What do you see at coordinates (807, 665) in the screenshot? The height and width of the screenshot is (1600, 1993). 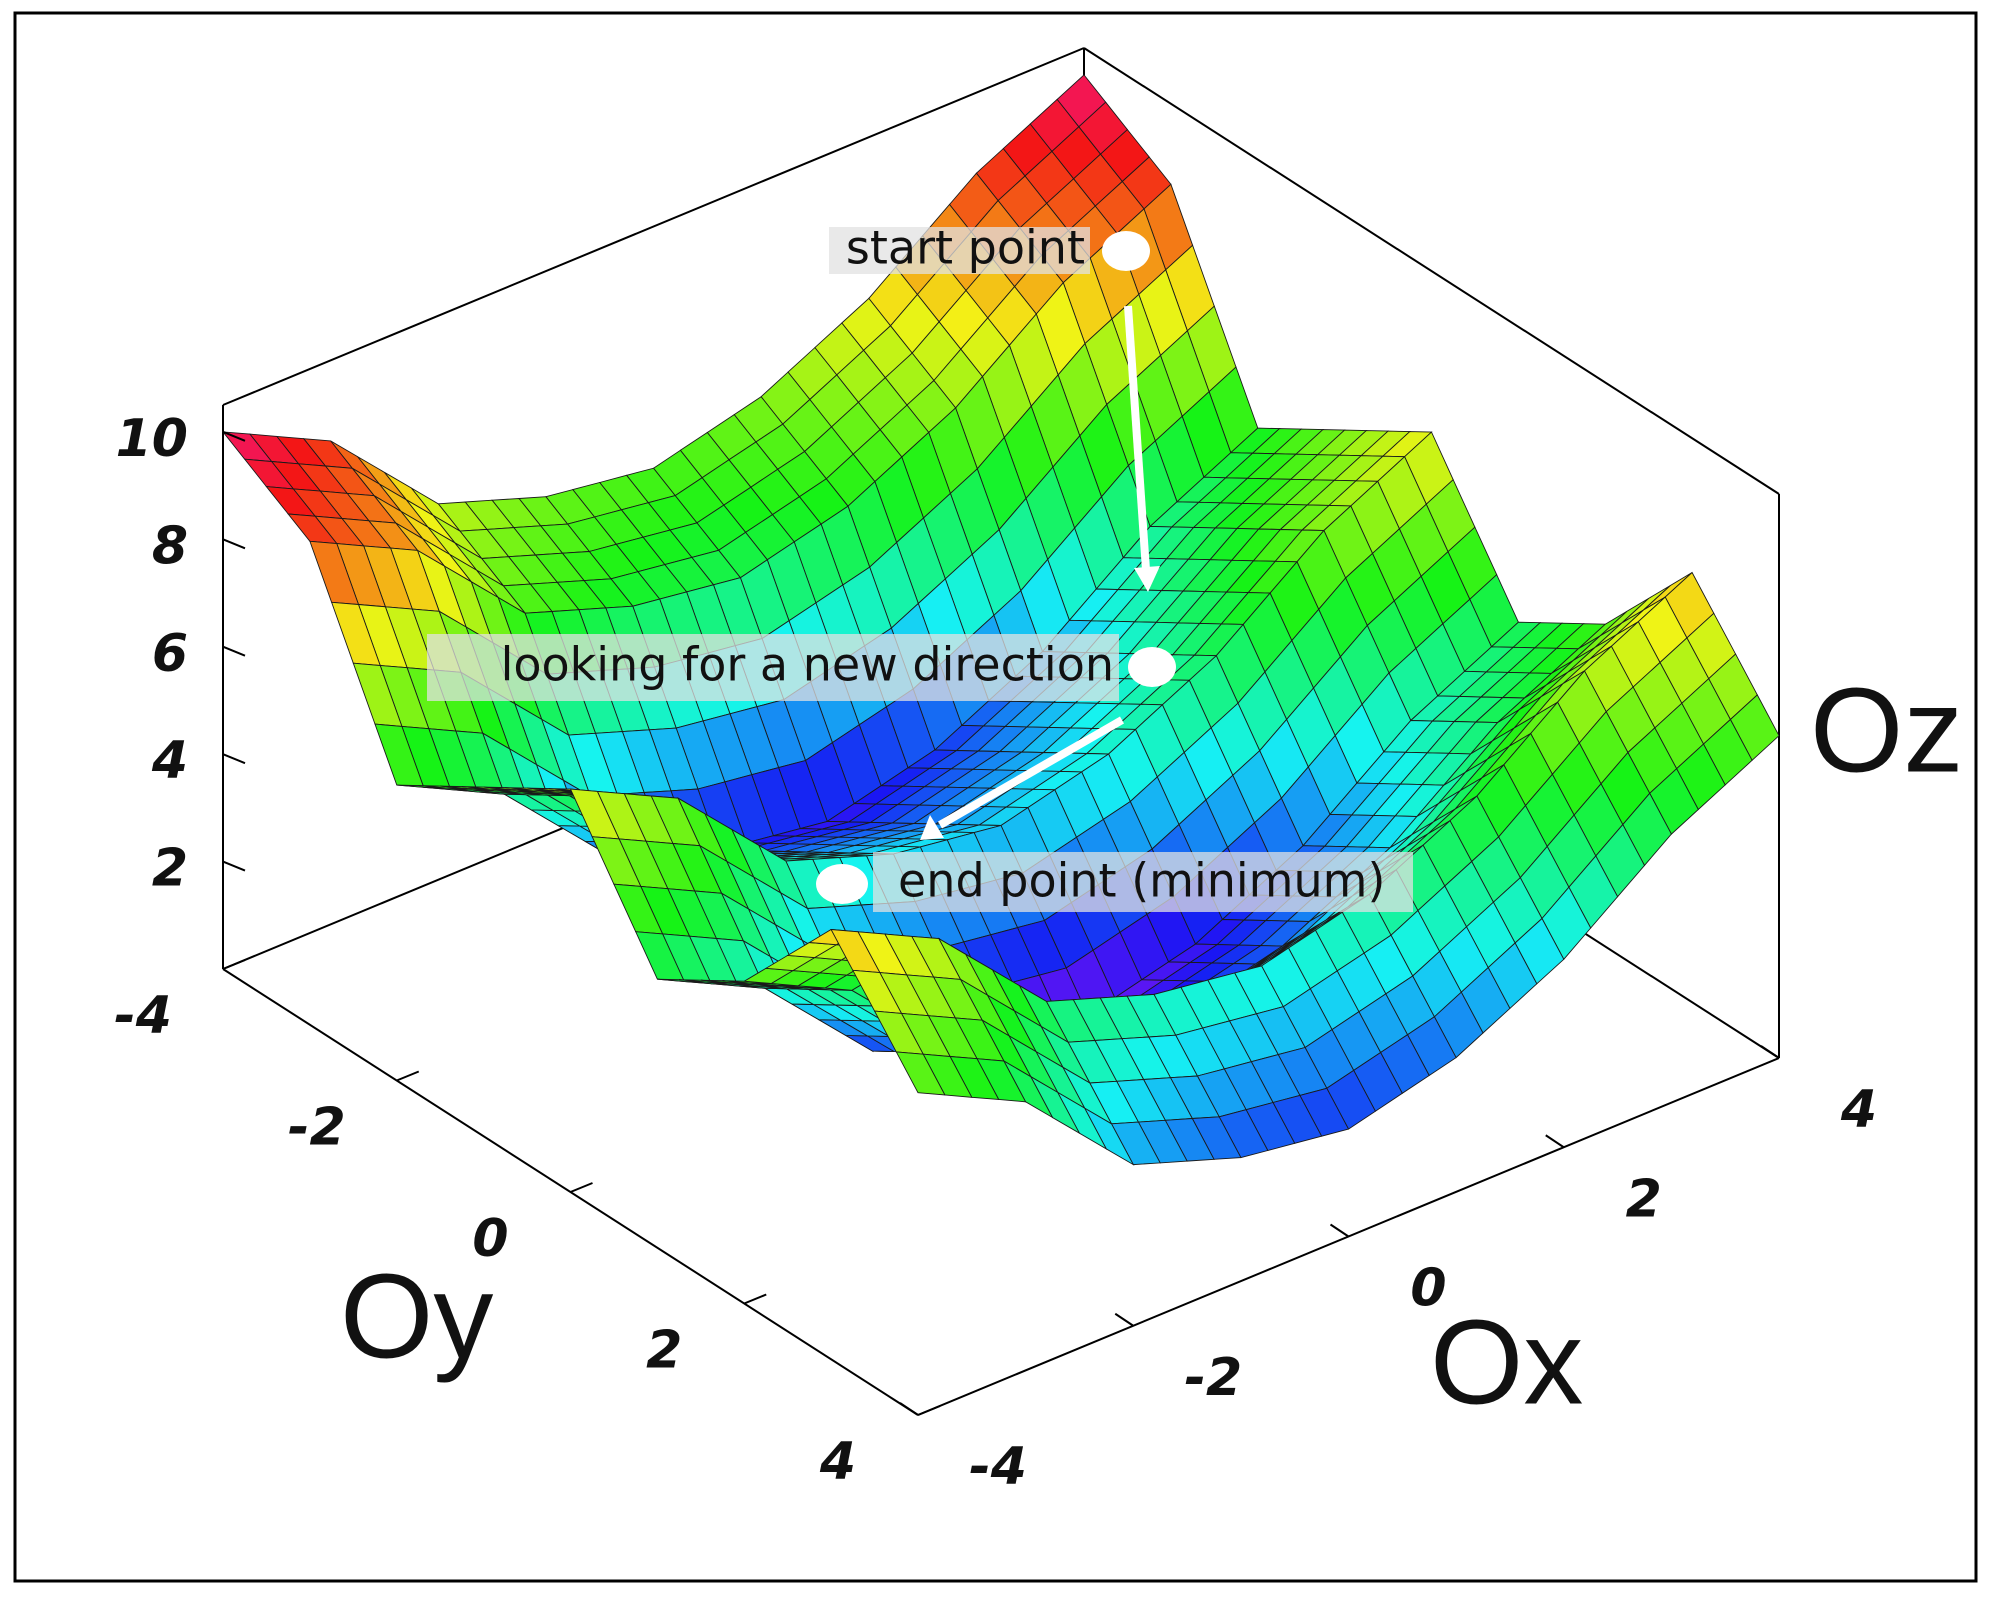 I see `annotation: looking for a new direction` at bounding box center [807, 665].